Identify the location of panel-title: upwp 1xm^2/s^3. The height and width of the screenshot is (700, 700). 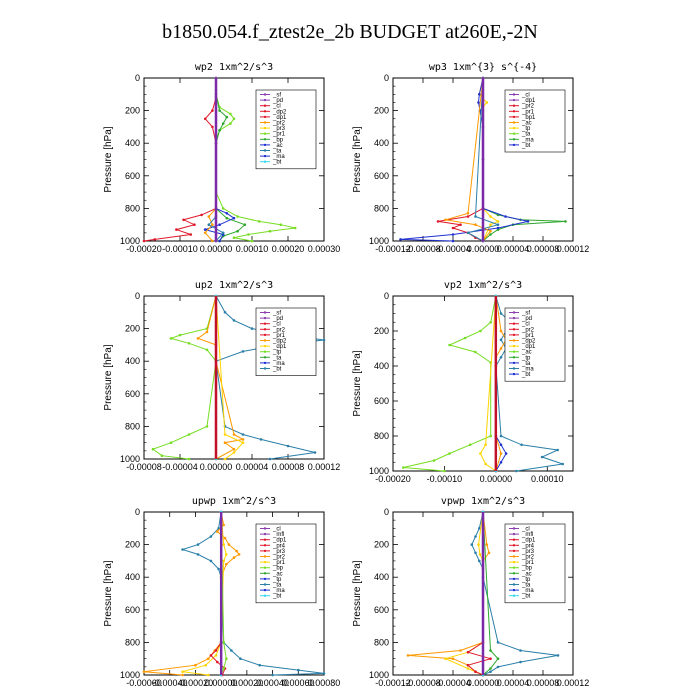
(234, 501).